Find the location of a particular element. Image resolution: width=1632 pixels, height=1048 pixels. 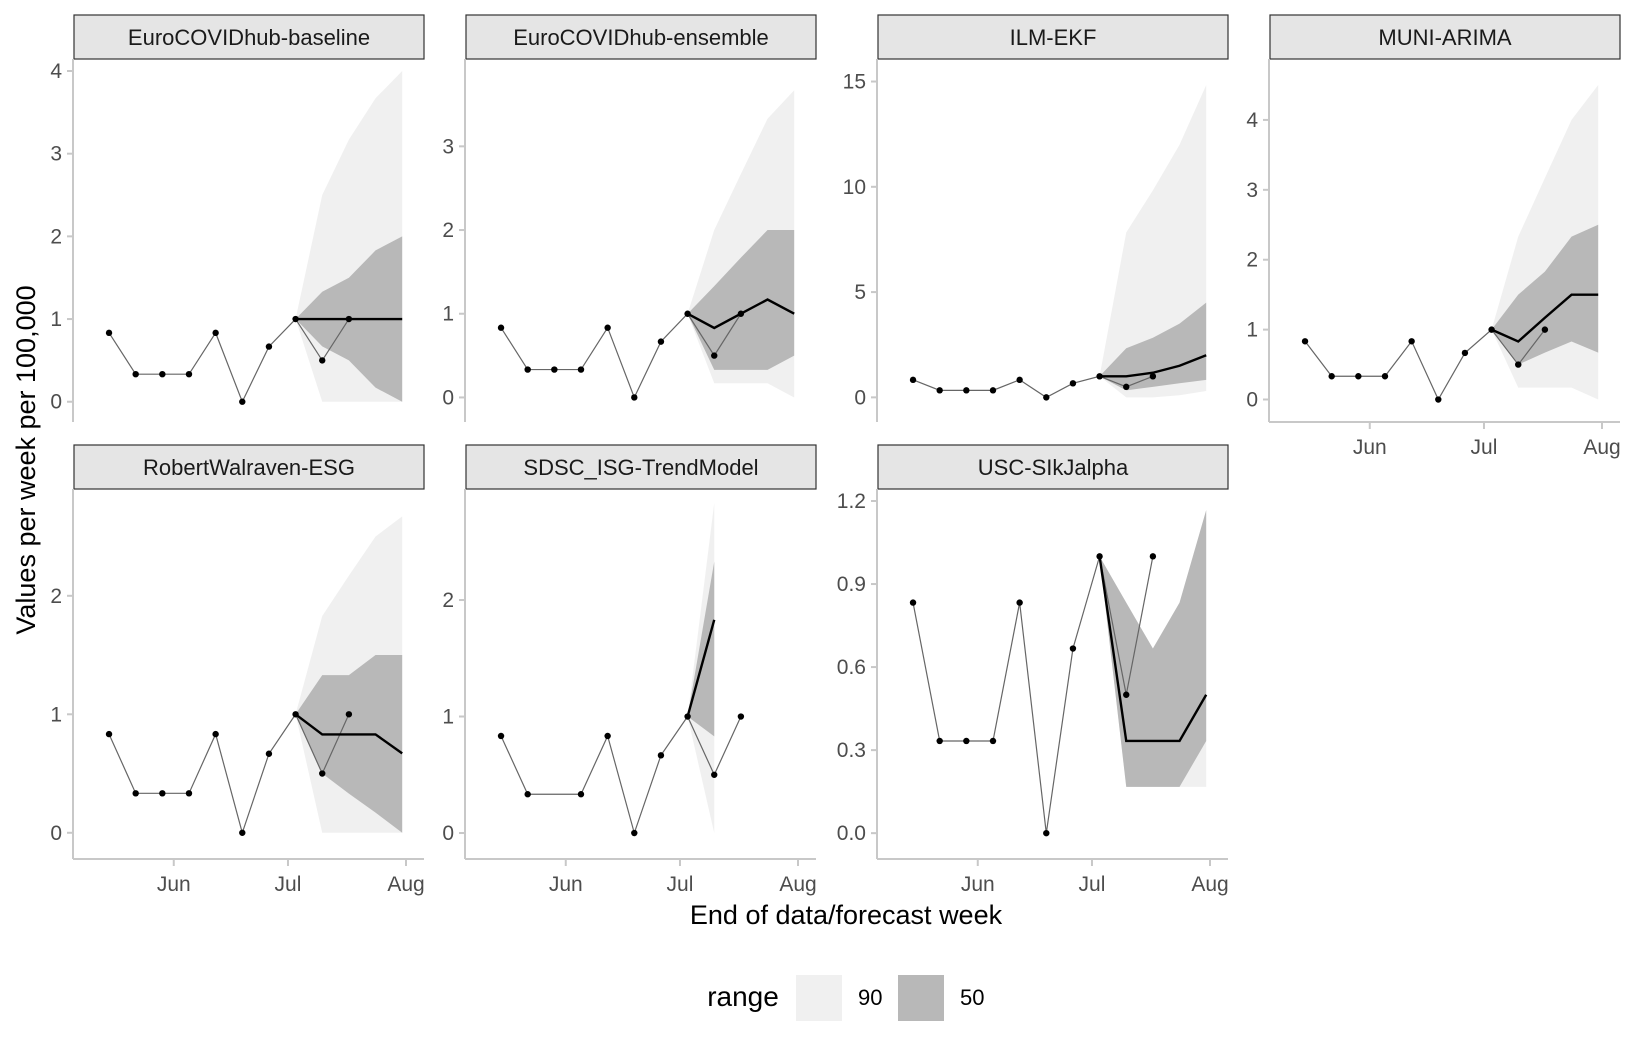

panel-3: ILM-EKF 0 5 10 15 is located at coordinates (1036, 218).